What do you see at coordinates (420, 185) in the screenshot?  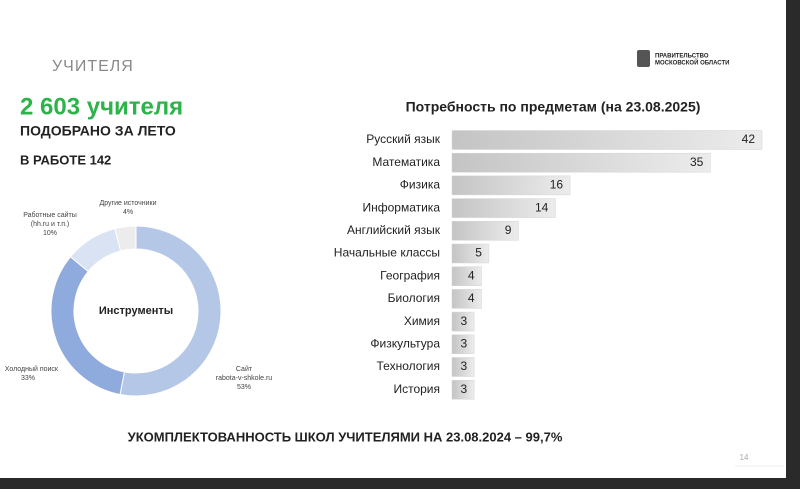 I see `category-label: Физика` at bounding box center [420, 185].